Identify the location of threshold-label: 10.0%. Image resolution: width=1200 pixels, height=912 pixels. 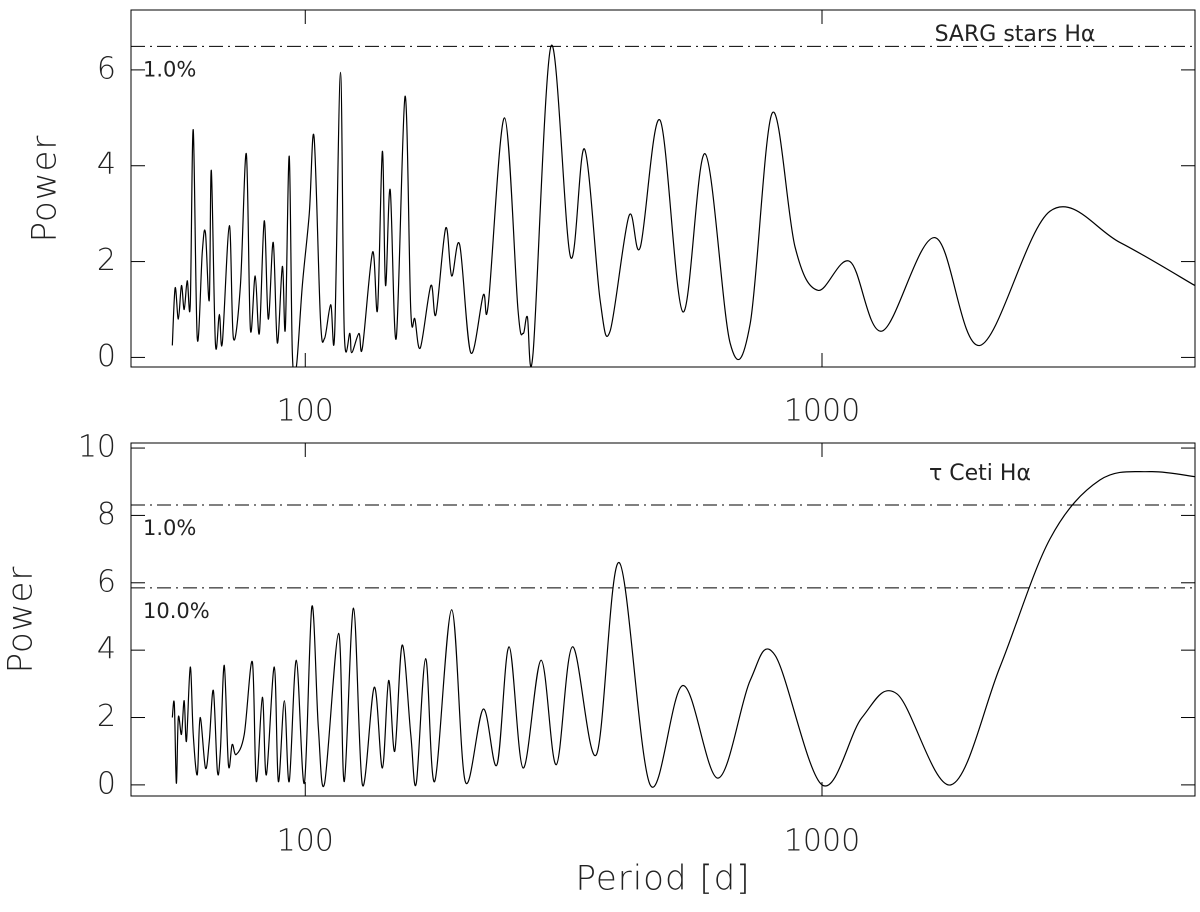
(176, 611).